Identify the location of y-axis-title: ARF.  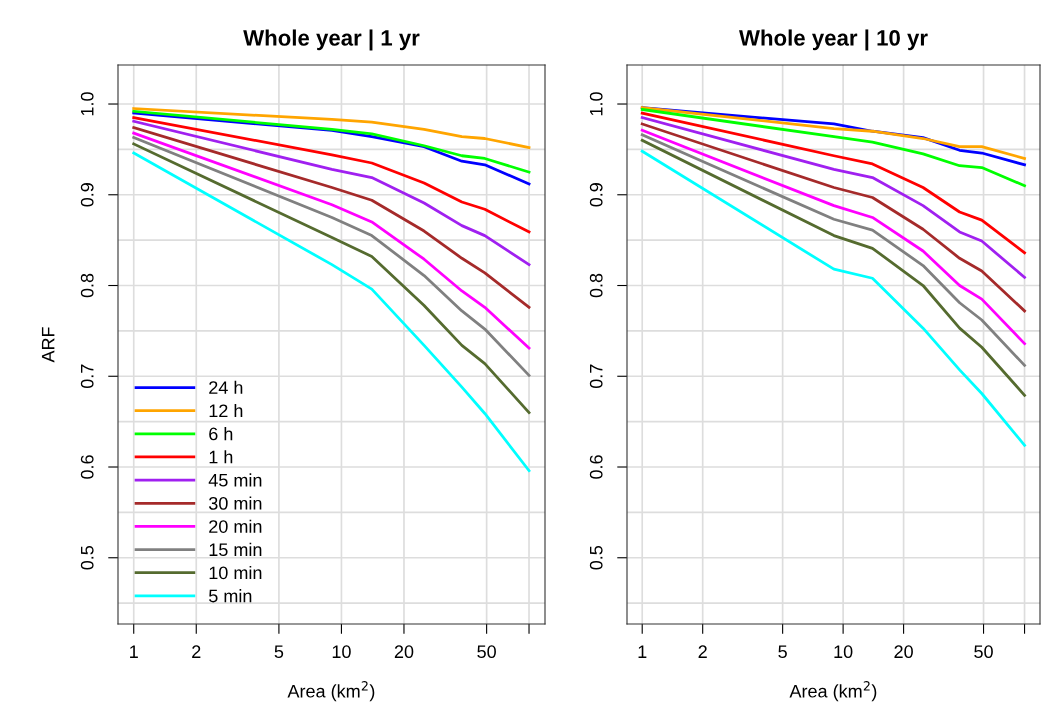
(48, 345).